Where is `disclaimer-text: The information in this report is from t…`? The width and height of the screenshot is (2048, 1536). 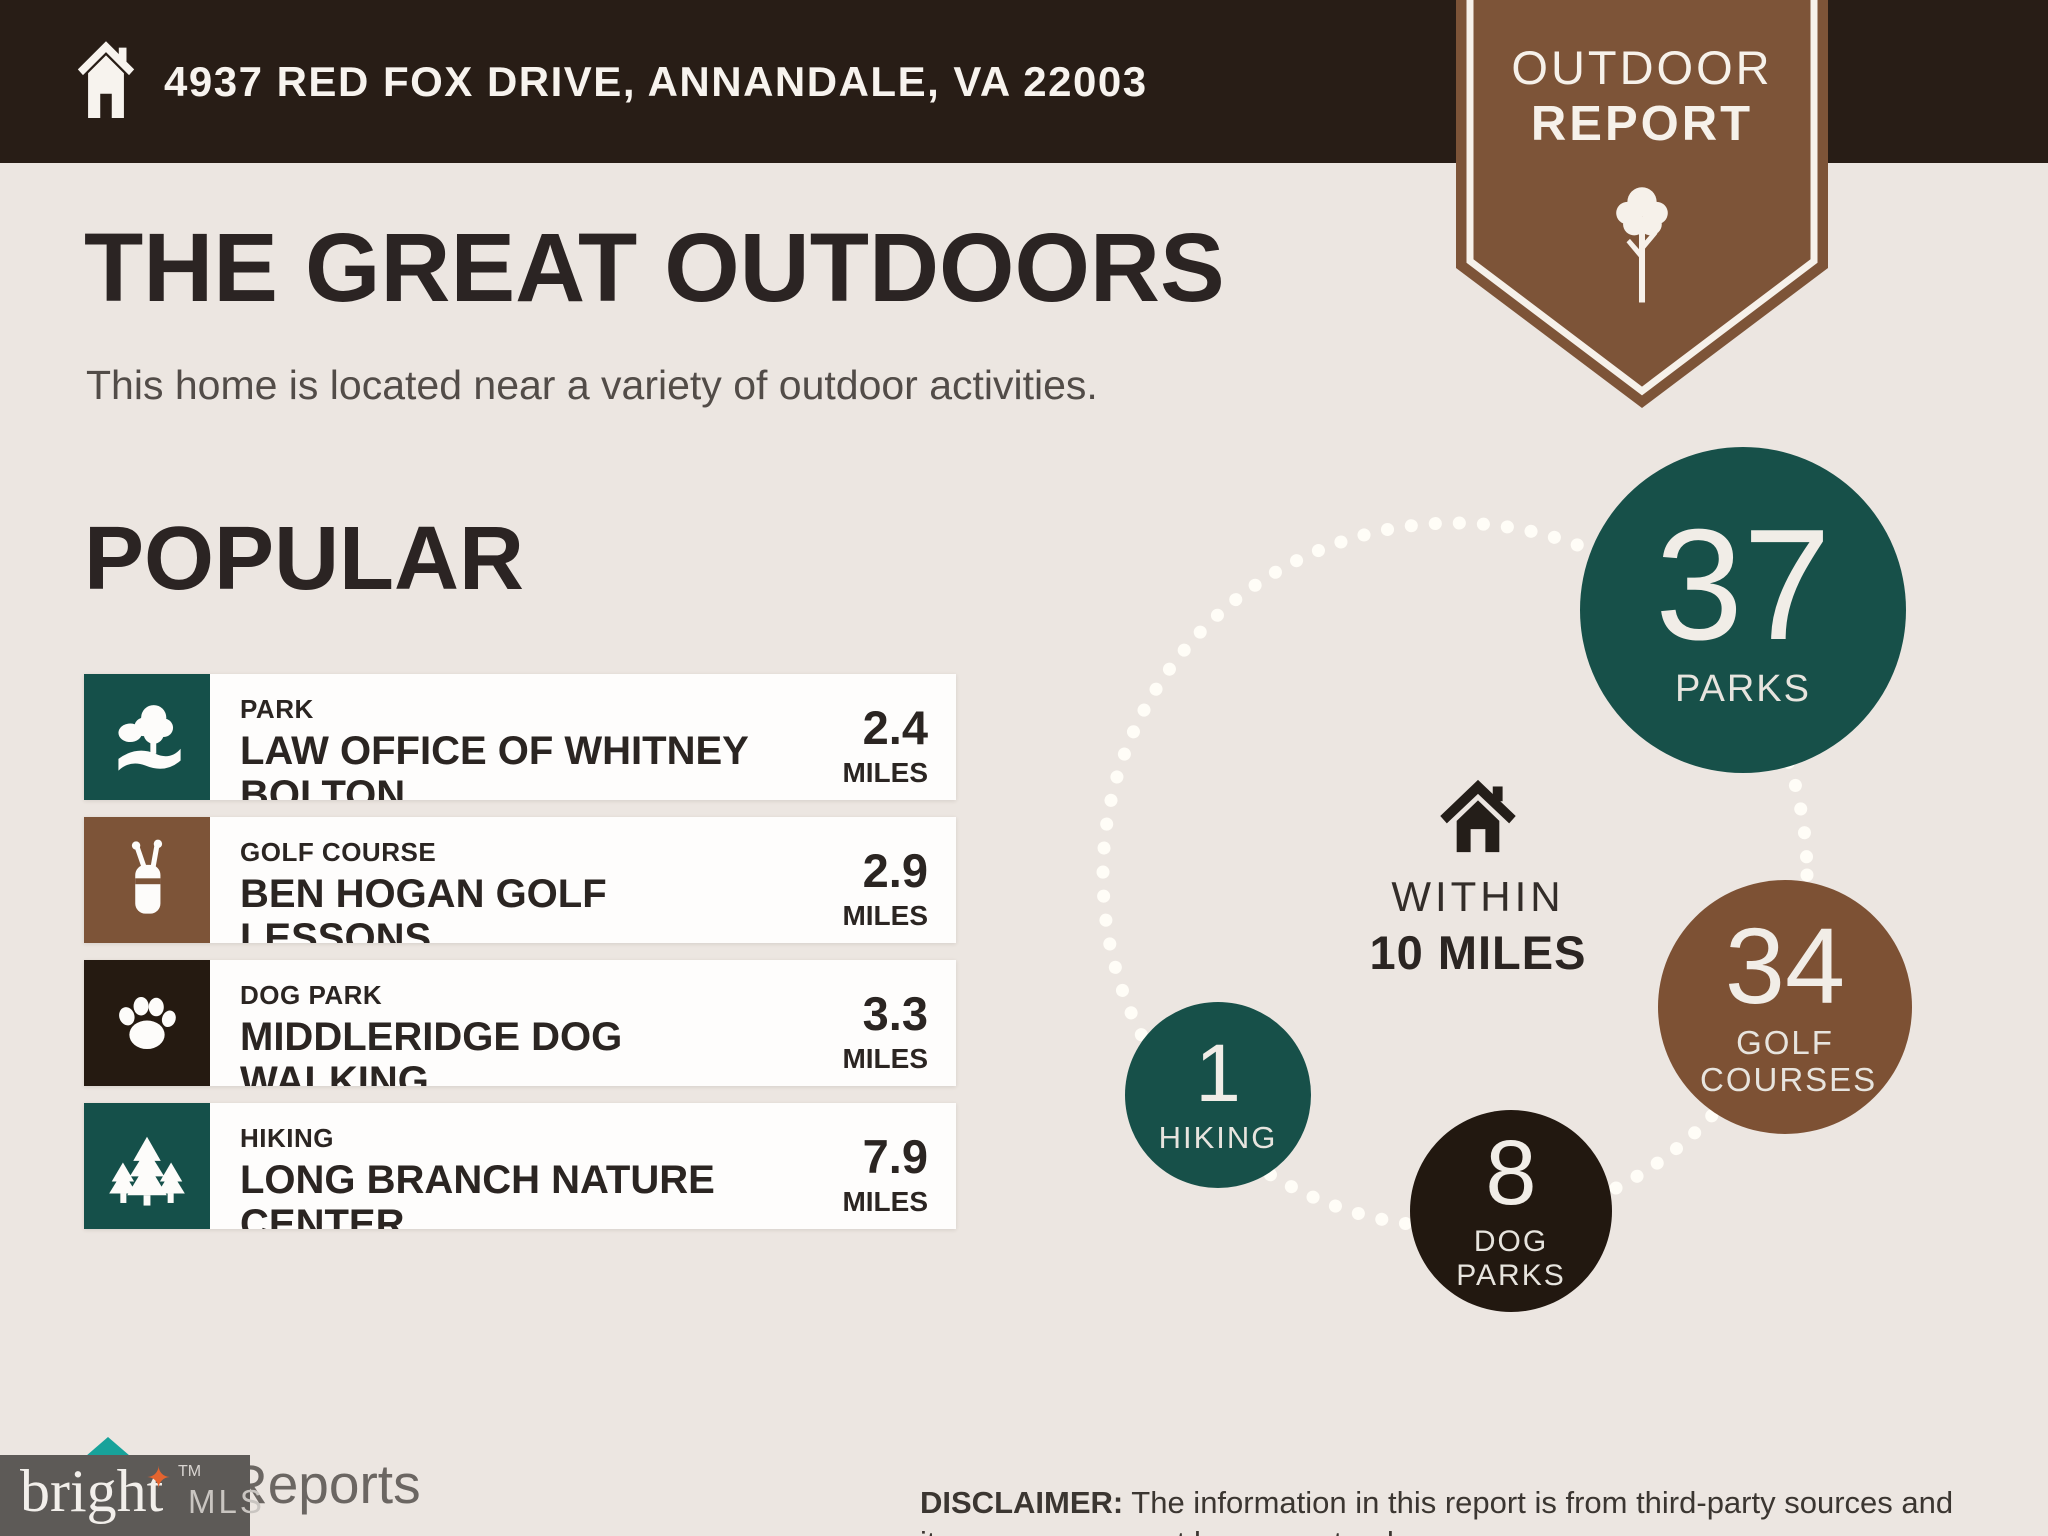
disclaimer-text: The information in this report is from t… is located at coordinates (1437, 1510).